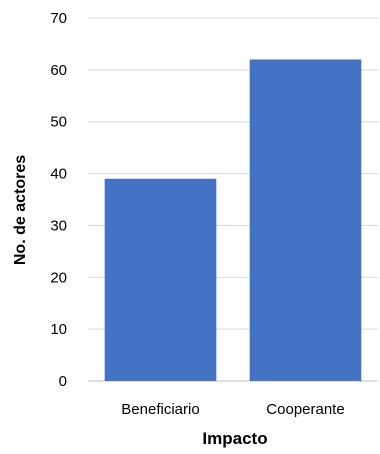 The image size is (380, 454). I want to click on x-tick-label: Beneficiario, so click(160, 409).